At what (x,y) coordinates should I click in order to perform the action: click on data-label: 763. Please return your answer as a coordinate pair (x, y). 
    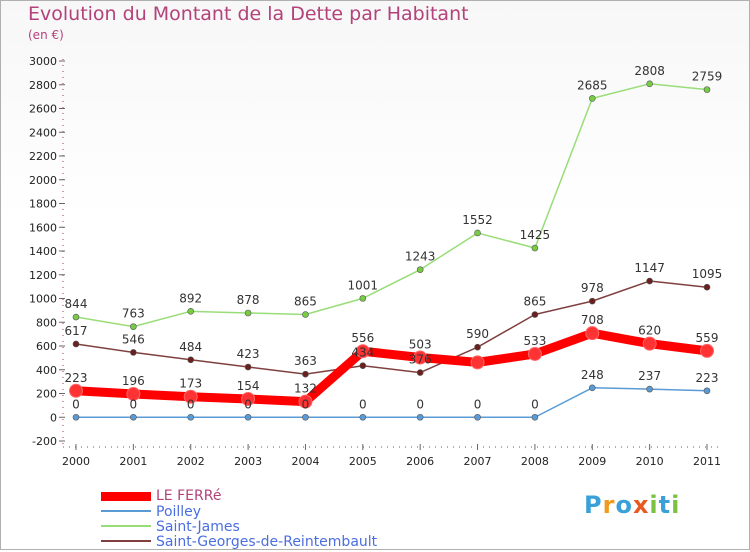
    Looking at the image, I should click on (133, 314).